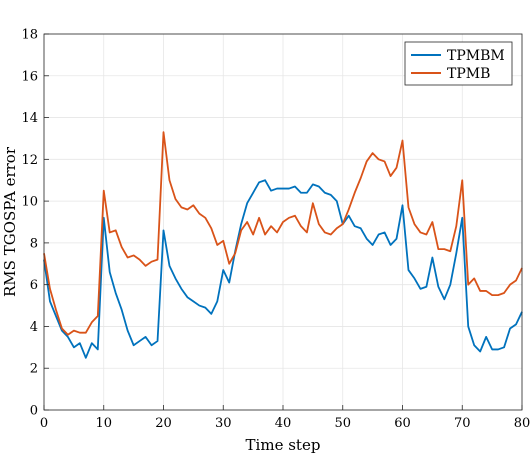 This screenshot has height=462, width=531. Describe the element at coordinates (34, 327) in the screenshot. I see `y-tick-label: 4` at that location.